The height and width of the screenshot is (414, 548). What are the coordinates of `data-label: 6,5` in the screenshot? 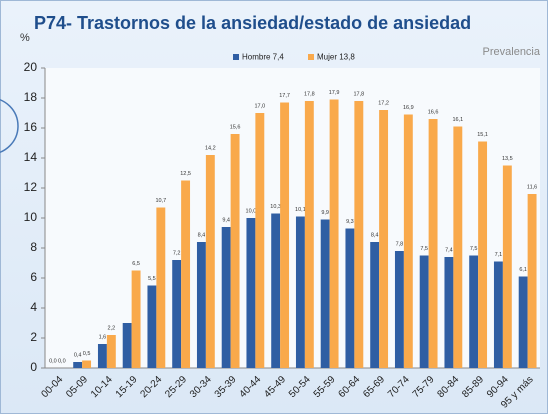 It's located at (136, 264).